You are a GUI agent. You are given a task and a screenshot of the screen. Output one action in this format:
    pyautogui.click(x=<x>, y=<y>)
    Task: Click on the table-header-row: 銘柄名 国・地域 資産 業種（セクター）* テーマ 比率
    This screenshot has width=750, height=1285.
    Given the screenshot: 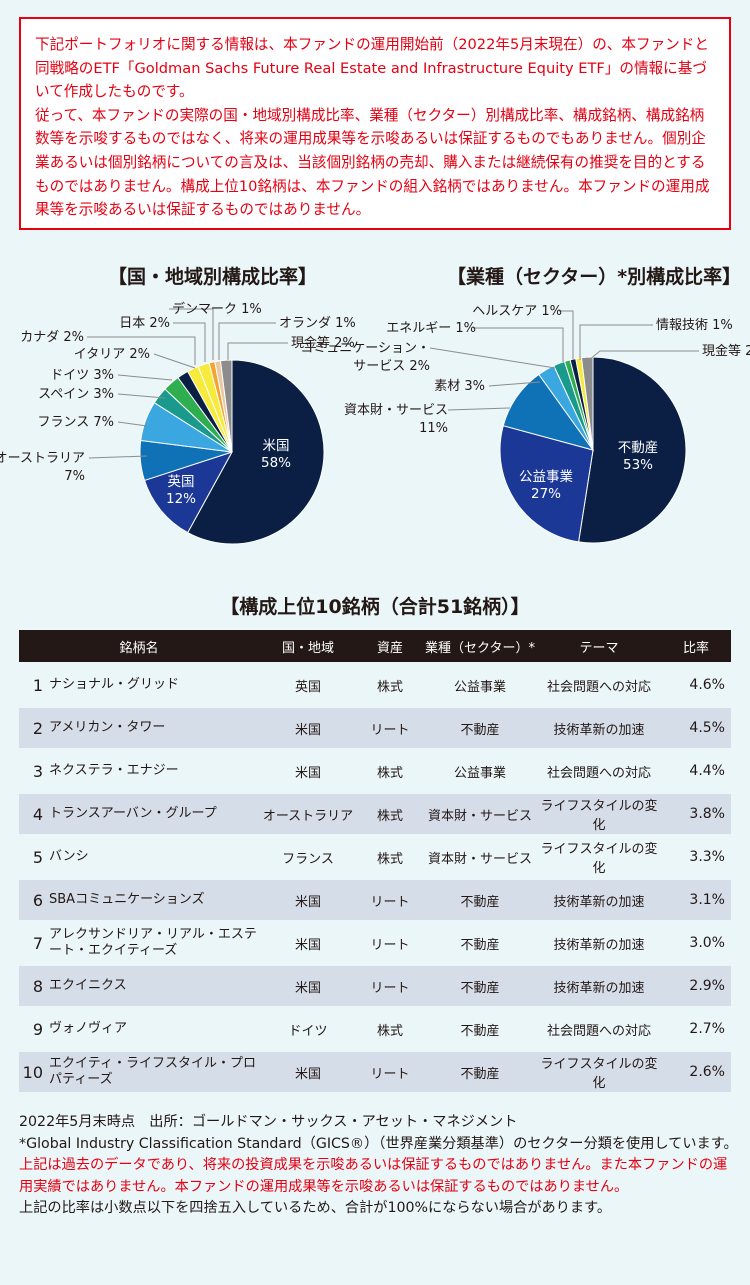 What is the action you would take?
    pyautogui.click(x=375, y=646)
    